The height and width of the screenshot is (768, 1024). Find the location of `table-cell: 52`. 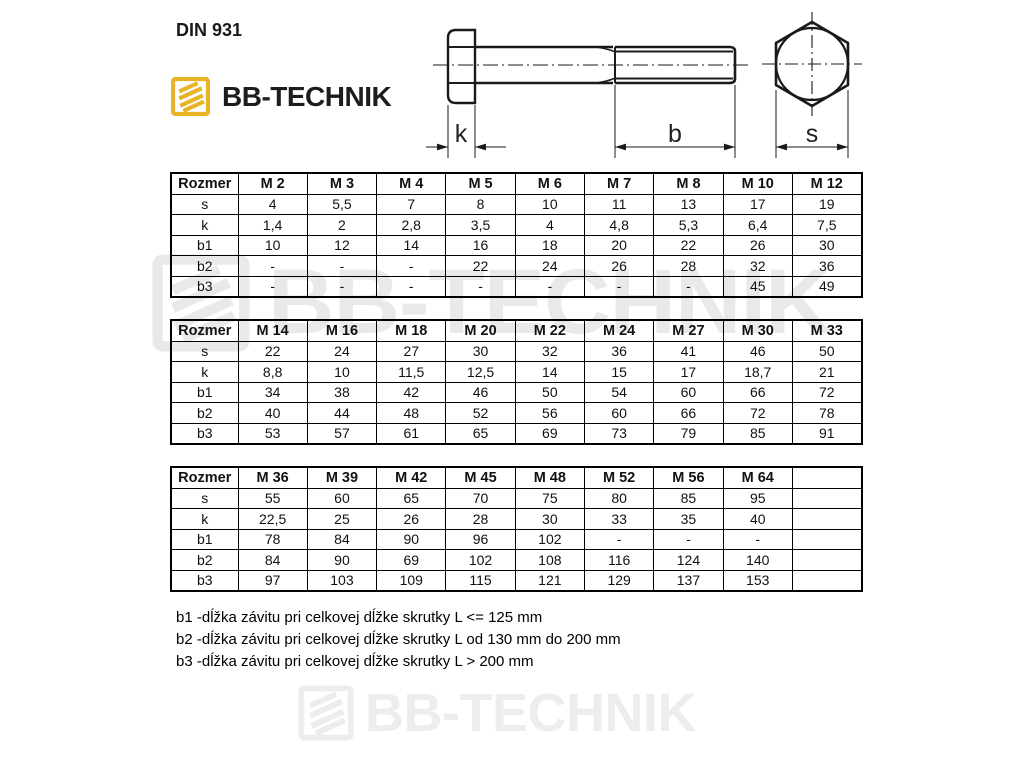

table-cell: 52 is located at coordinates (480, 413).